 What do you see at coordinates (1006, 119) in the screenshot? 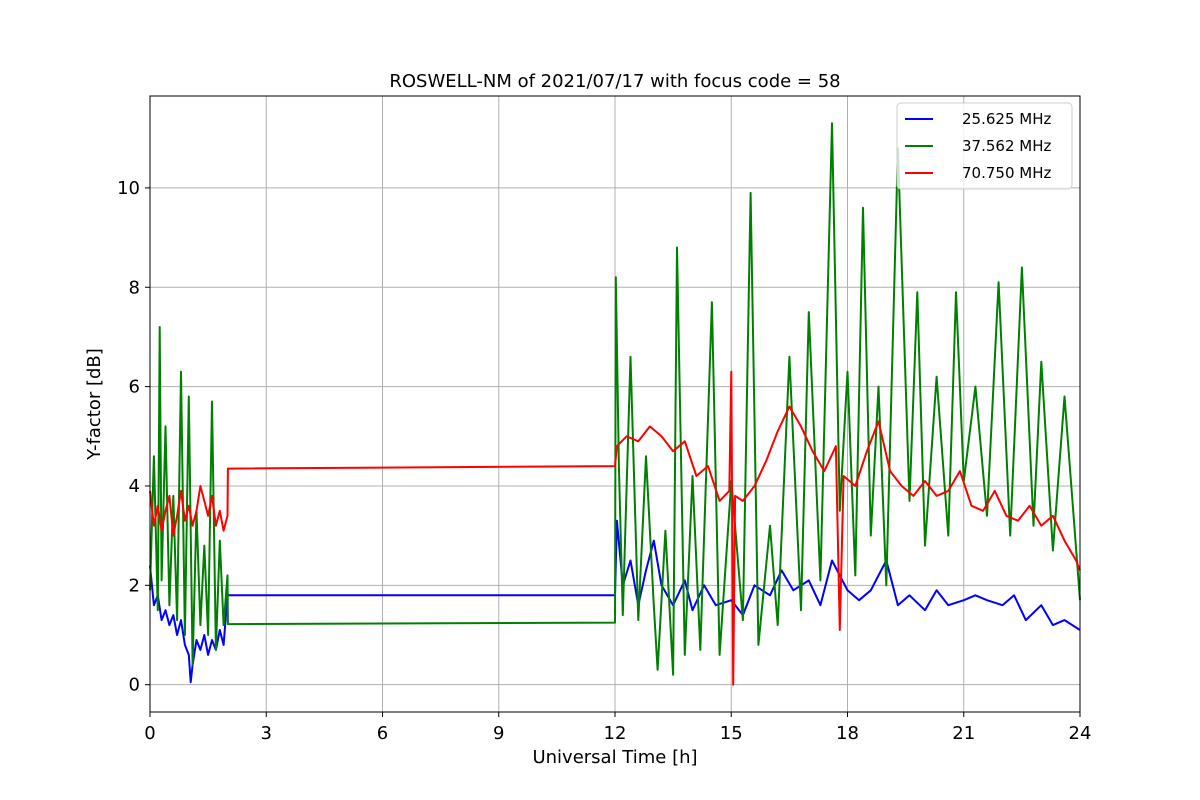
I see `legend-label: 25.625 MHz` at bounding box center [1006, 119].